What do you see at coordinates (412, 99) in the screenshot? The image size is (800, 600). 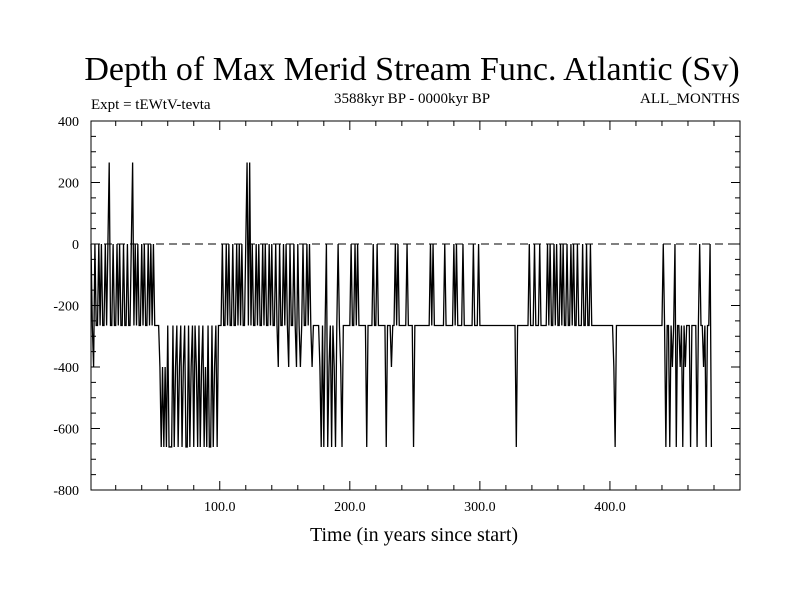 I see `chart-subtitle-center: 3588kyr BP - 0000kyr BP` at bounding box center [412, 99].